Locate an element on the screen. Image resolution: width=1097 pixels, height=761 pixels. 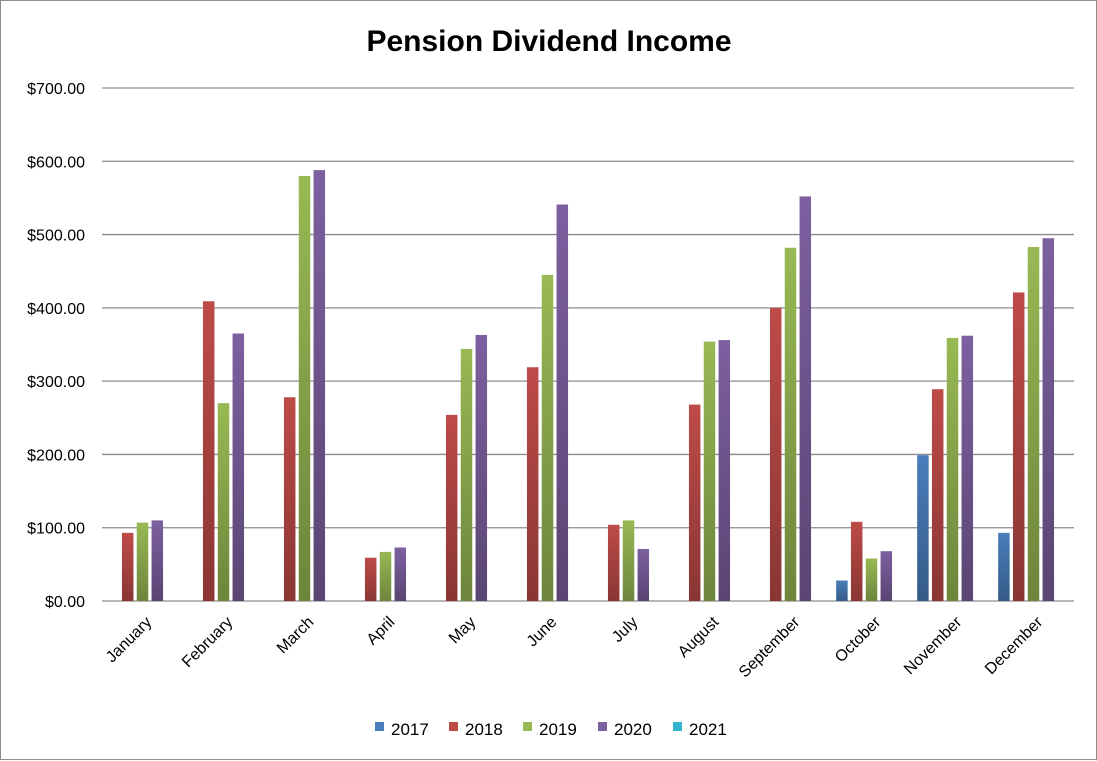
bar-2020-february is located at coordinates (238, 467).